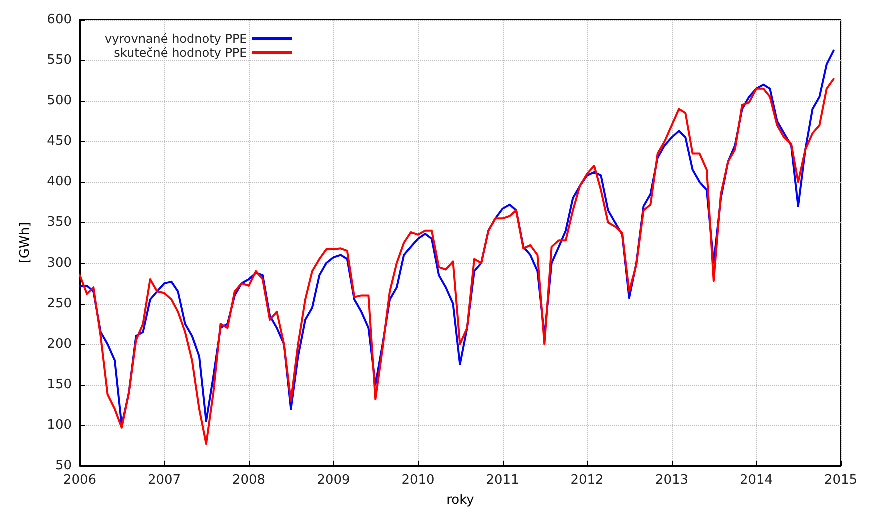  I want to click on legend-label: vyrovnané hodnoty PPE, so click(176, 39).